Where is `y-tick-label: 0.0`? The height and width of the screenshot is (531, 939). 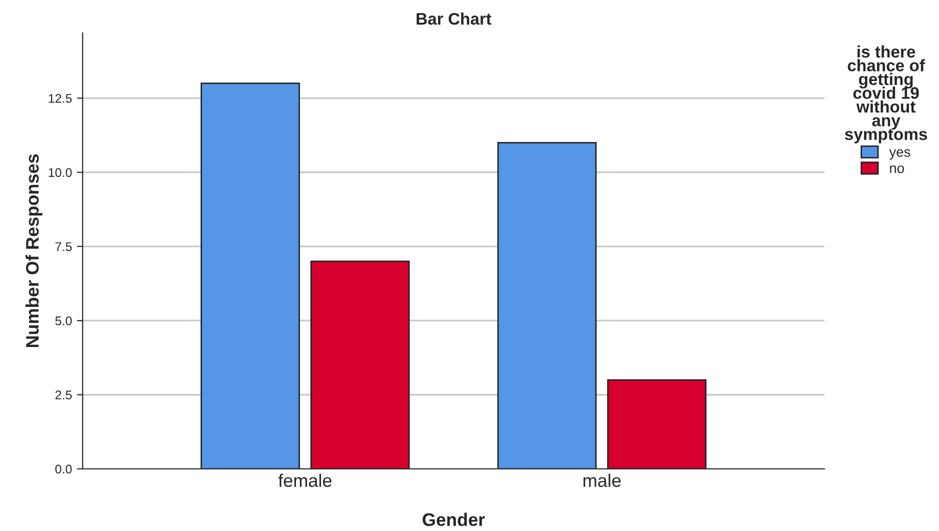
y-tick-label: 0.0 is located at coordinates (63, 469).